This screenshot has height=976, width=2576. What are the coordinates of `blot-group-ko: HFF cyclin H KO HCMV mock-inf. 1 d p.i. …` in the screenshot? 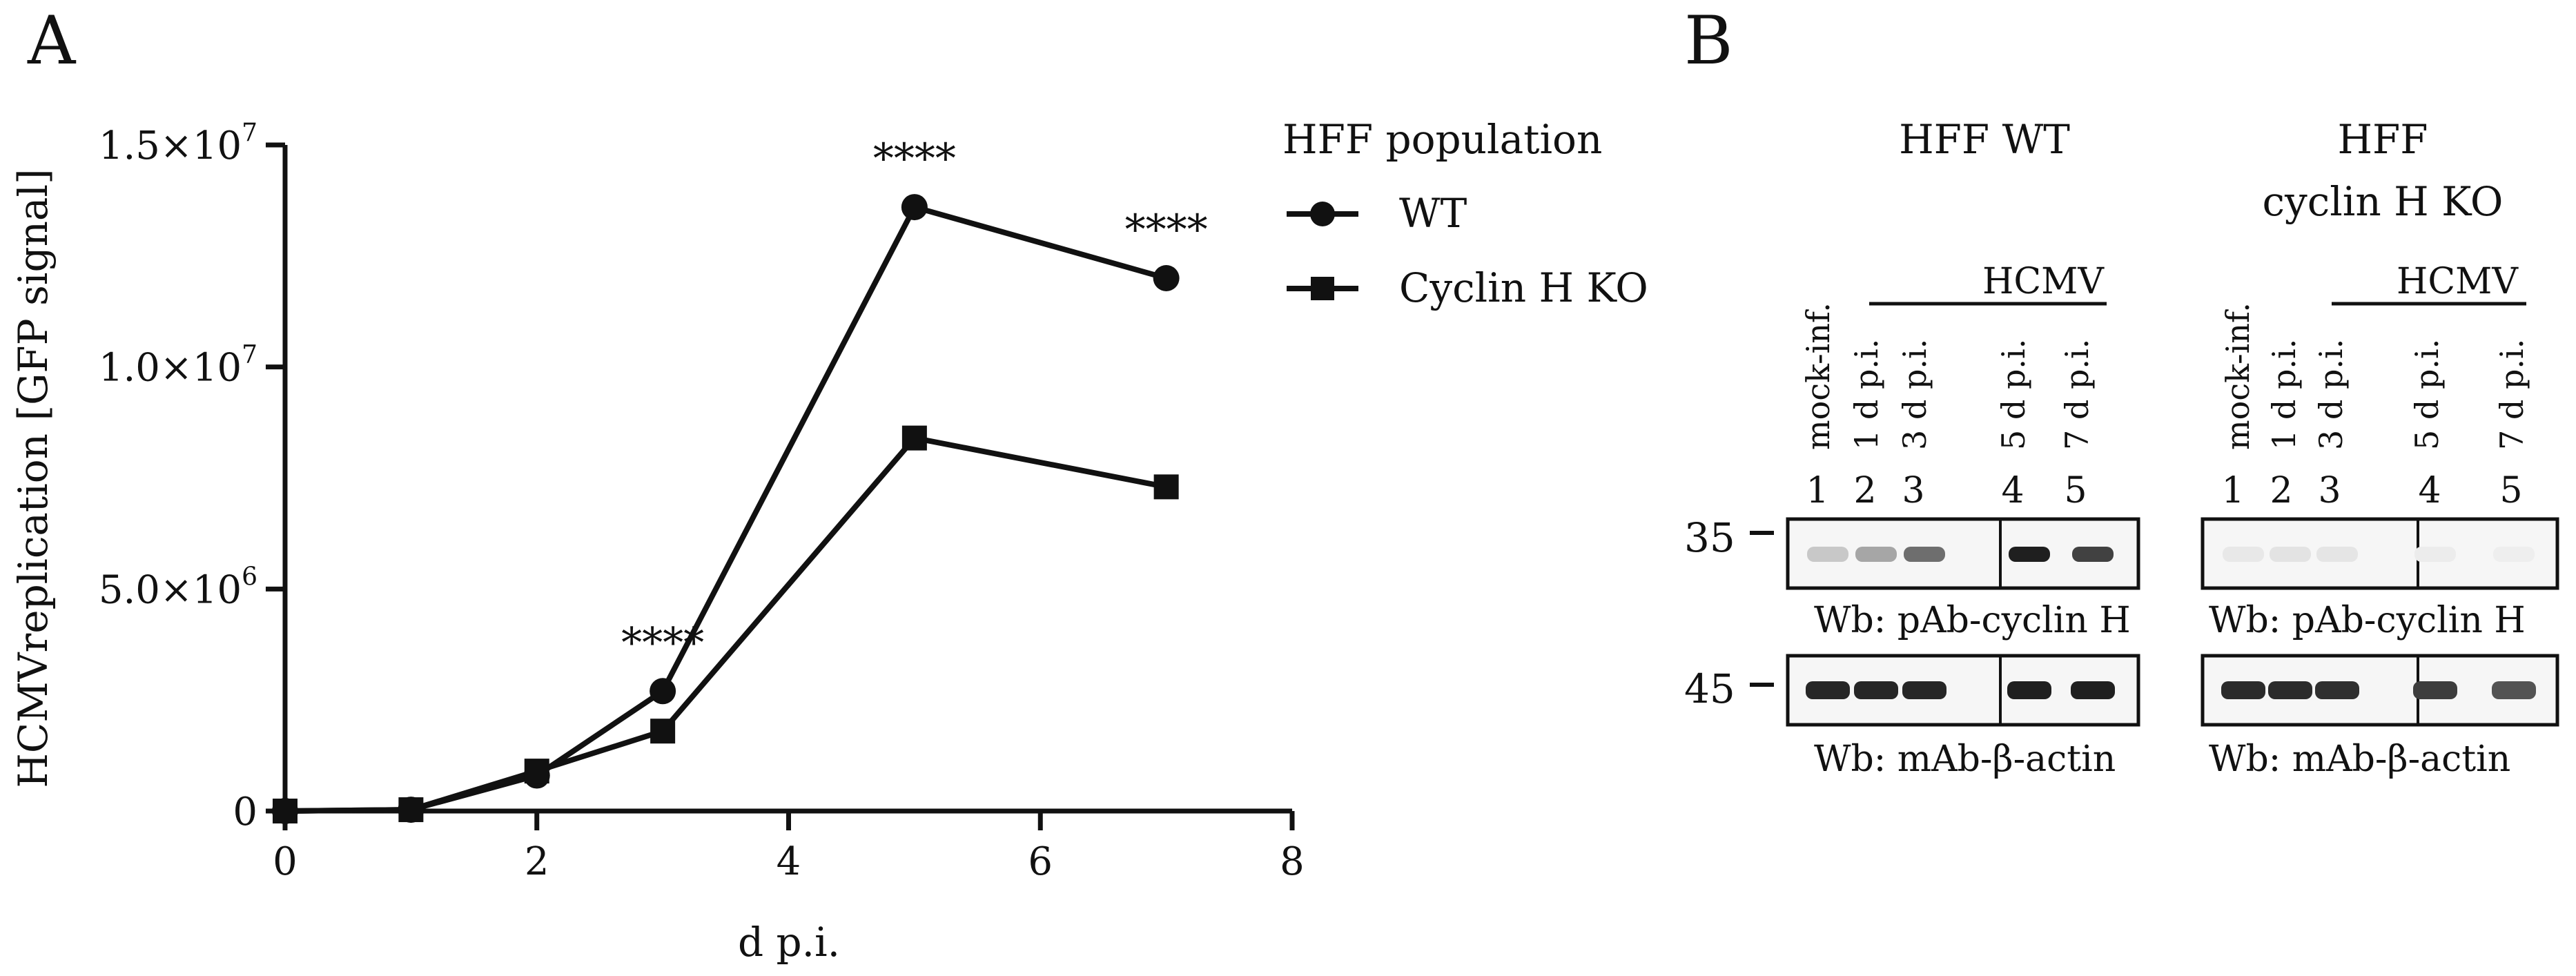 It's located at (2380, 448).